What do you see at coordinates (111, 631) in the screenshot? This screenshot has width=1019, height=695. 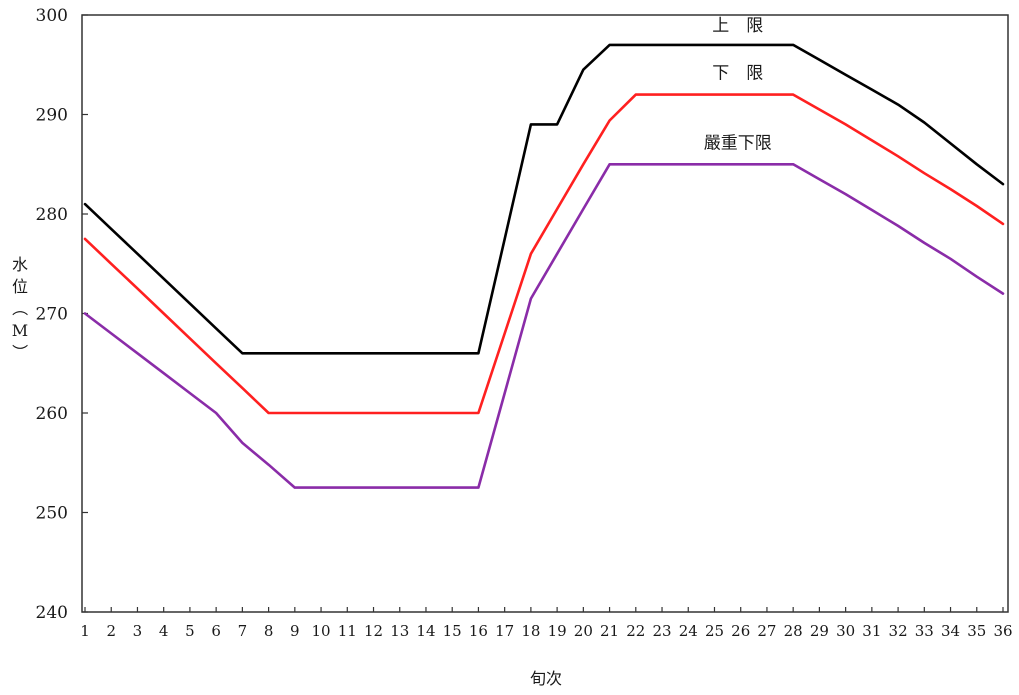 I see `x-tick-label: 2` at bounding box center [111, 631].